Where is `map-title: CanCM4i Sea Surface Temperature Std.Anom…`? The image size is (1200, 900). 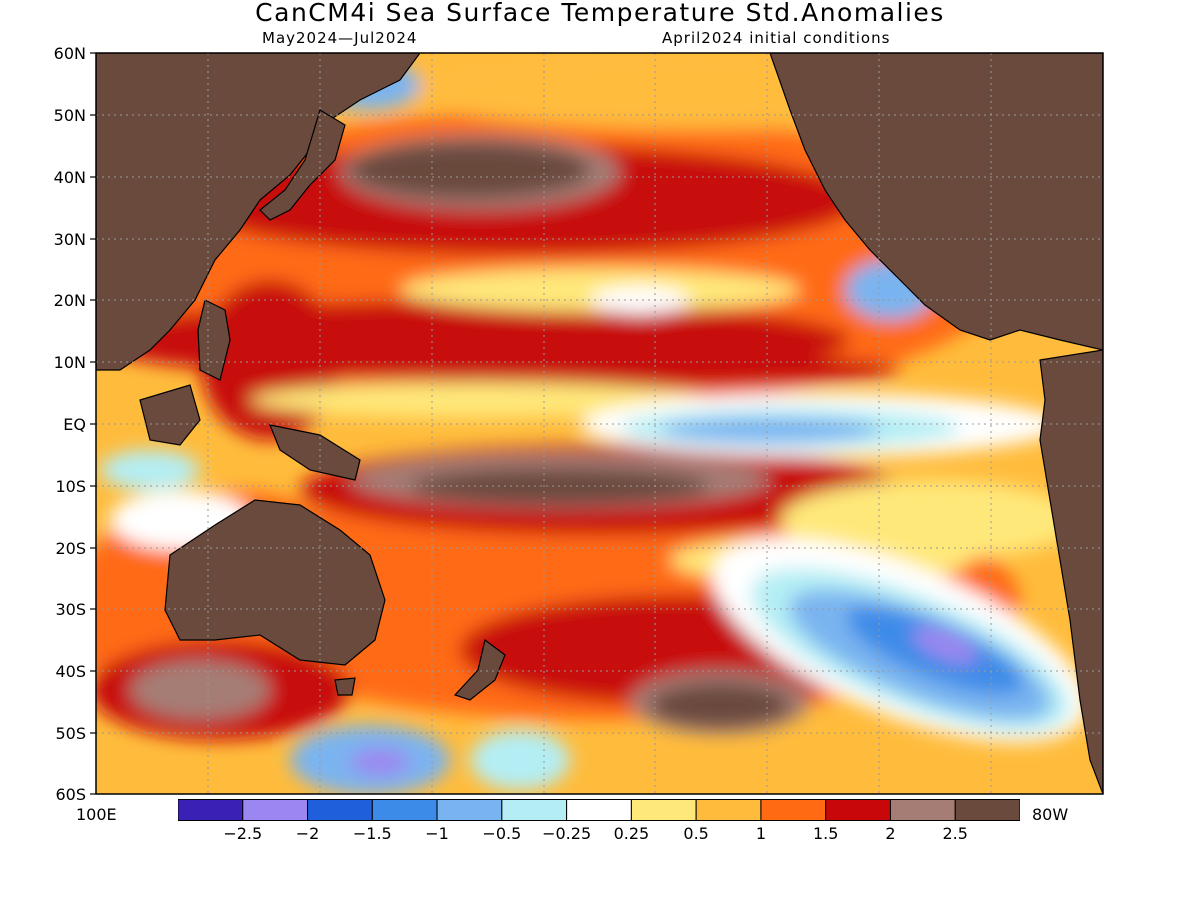
map-title: CanCM4i Sea Surface Temperature Std.Anom… is located at coordinates (600, 13).